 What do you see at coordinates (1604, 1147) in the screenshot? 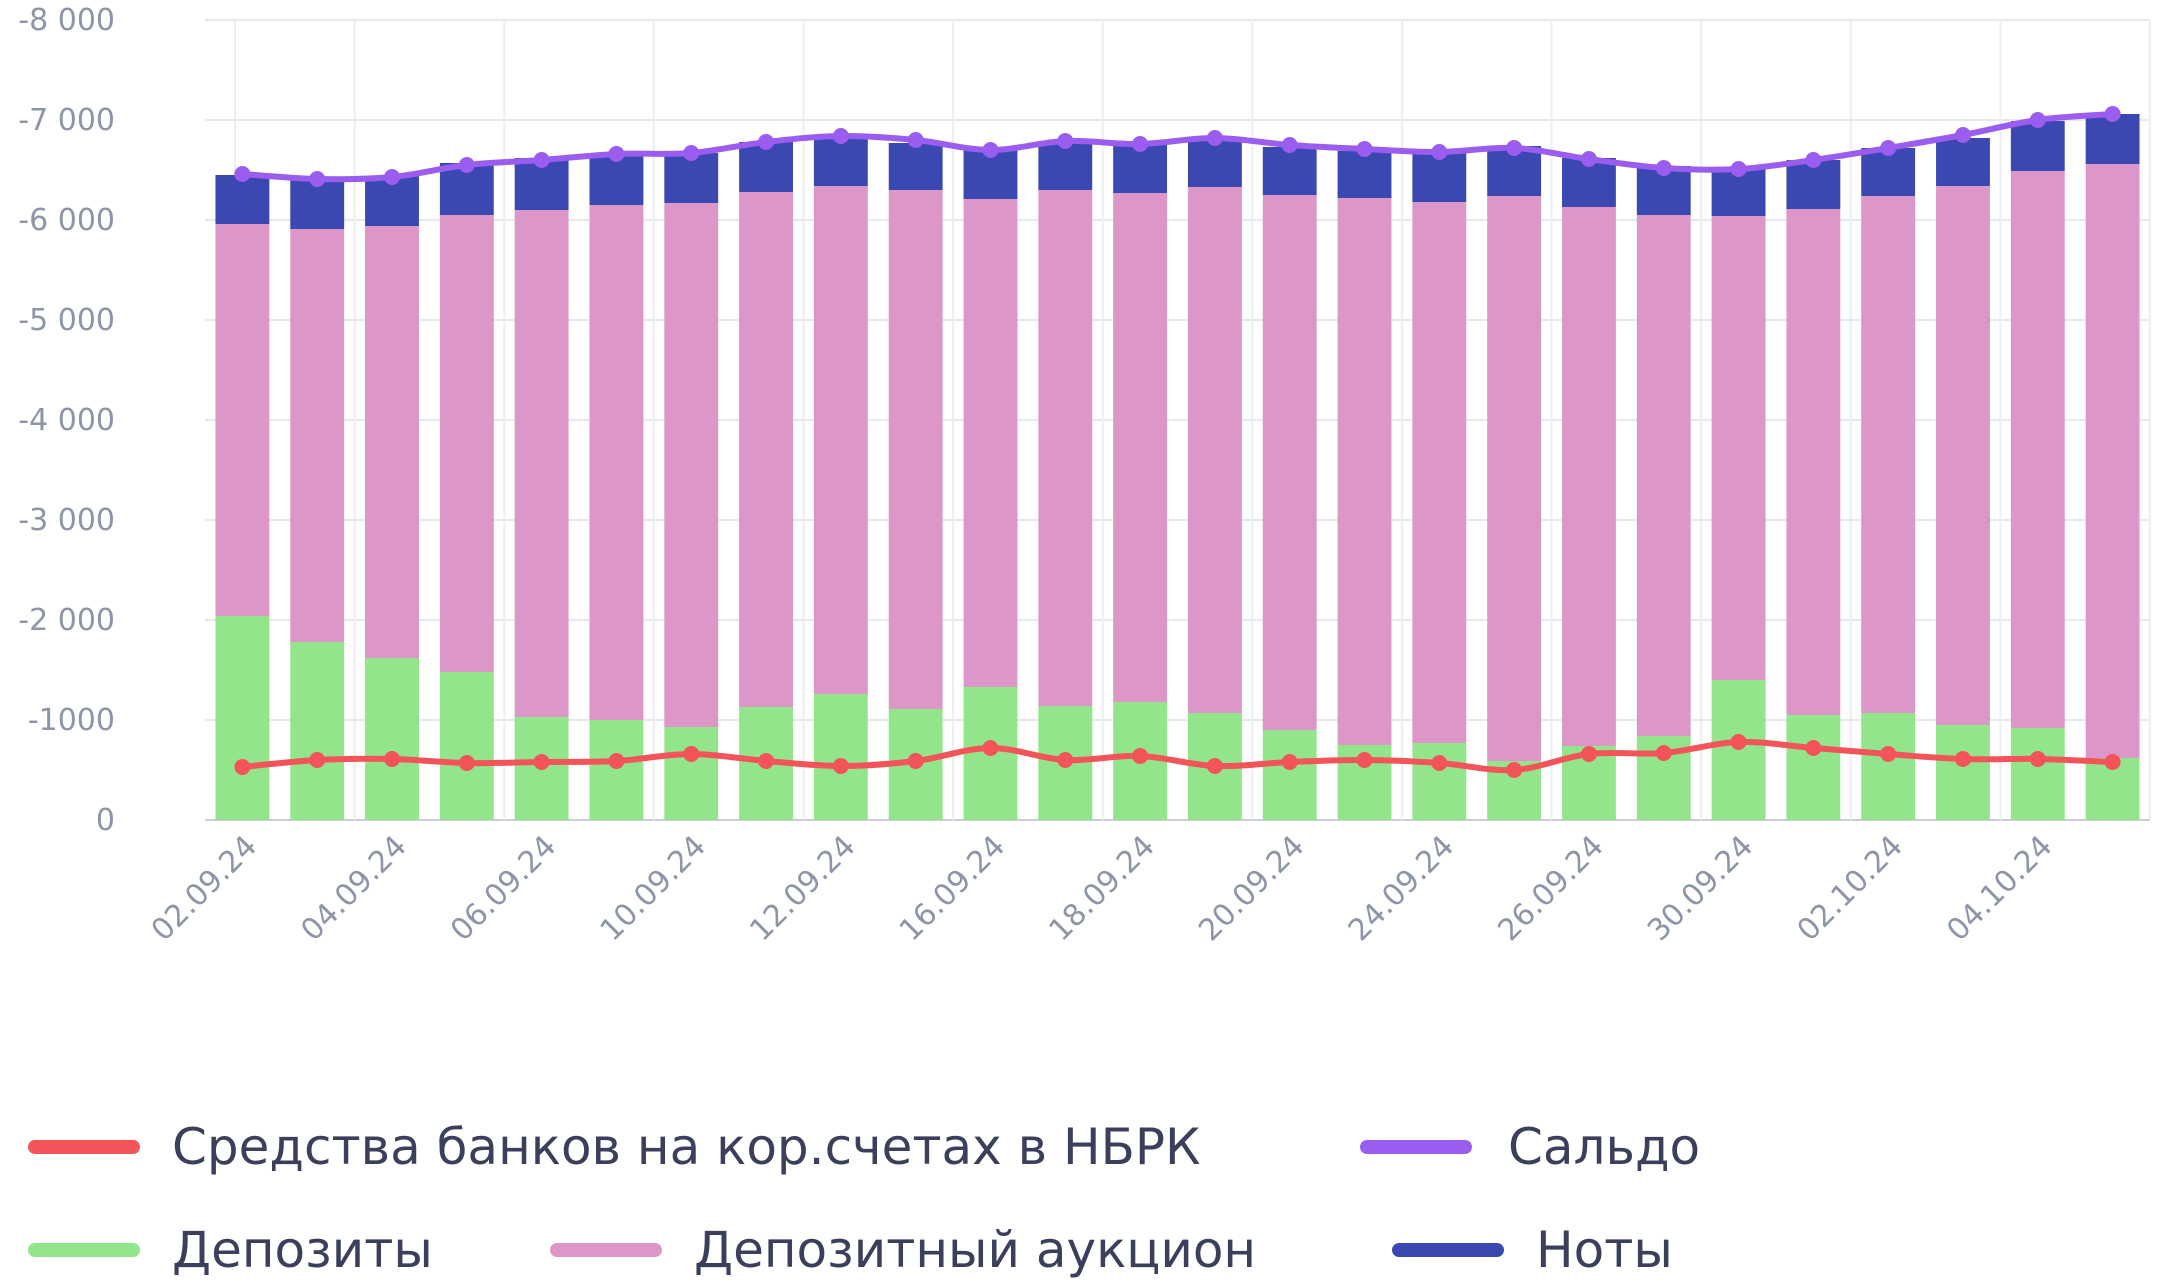
I see `legend-label-saldo: Сальдо` at bounding box center [1604, 1147].